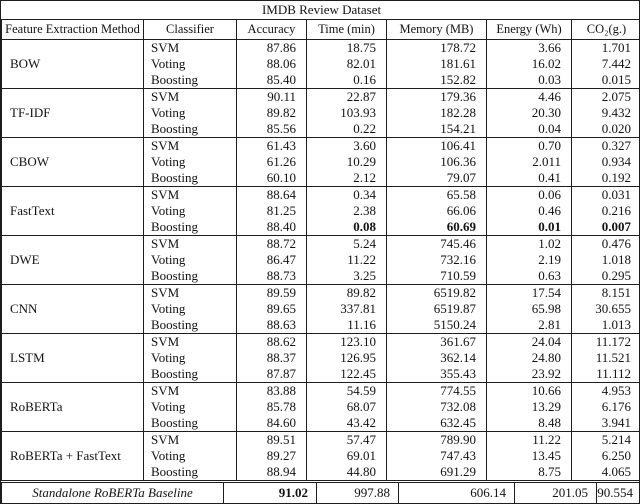 The width and height of the screenshot is (640, 504). Describe the element at coordinates (606, 456) in the screenshot. I see `cell-co2: 6.250` at that location.